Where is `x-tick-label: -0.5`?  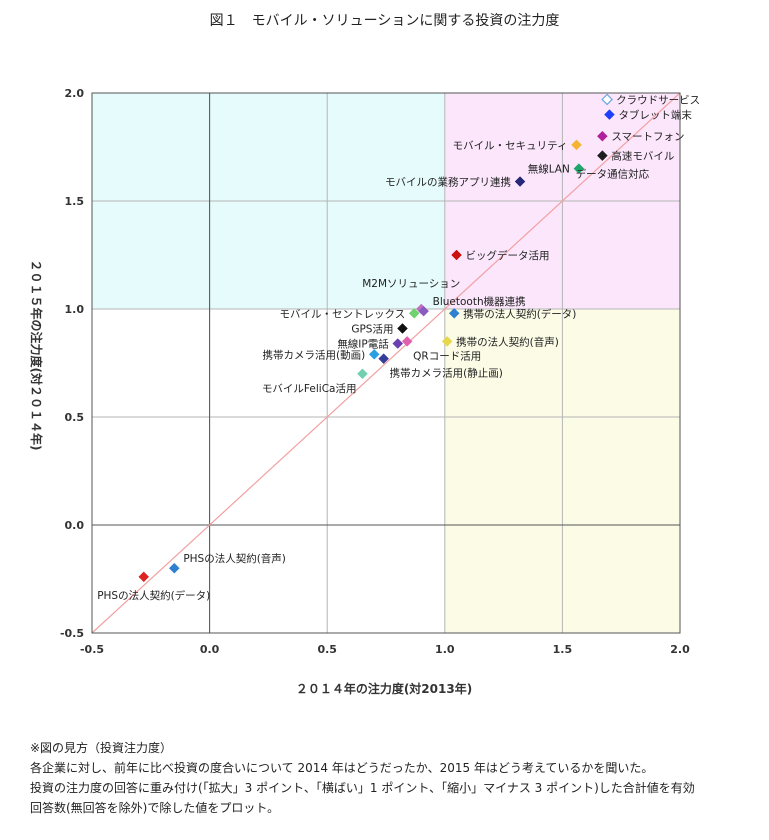
x-tick-label: -0.5 is located at coordinates (92, 649).